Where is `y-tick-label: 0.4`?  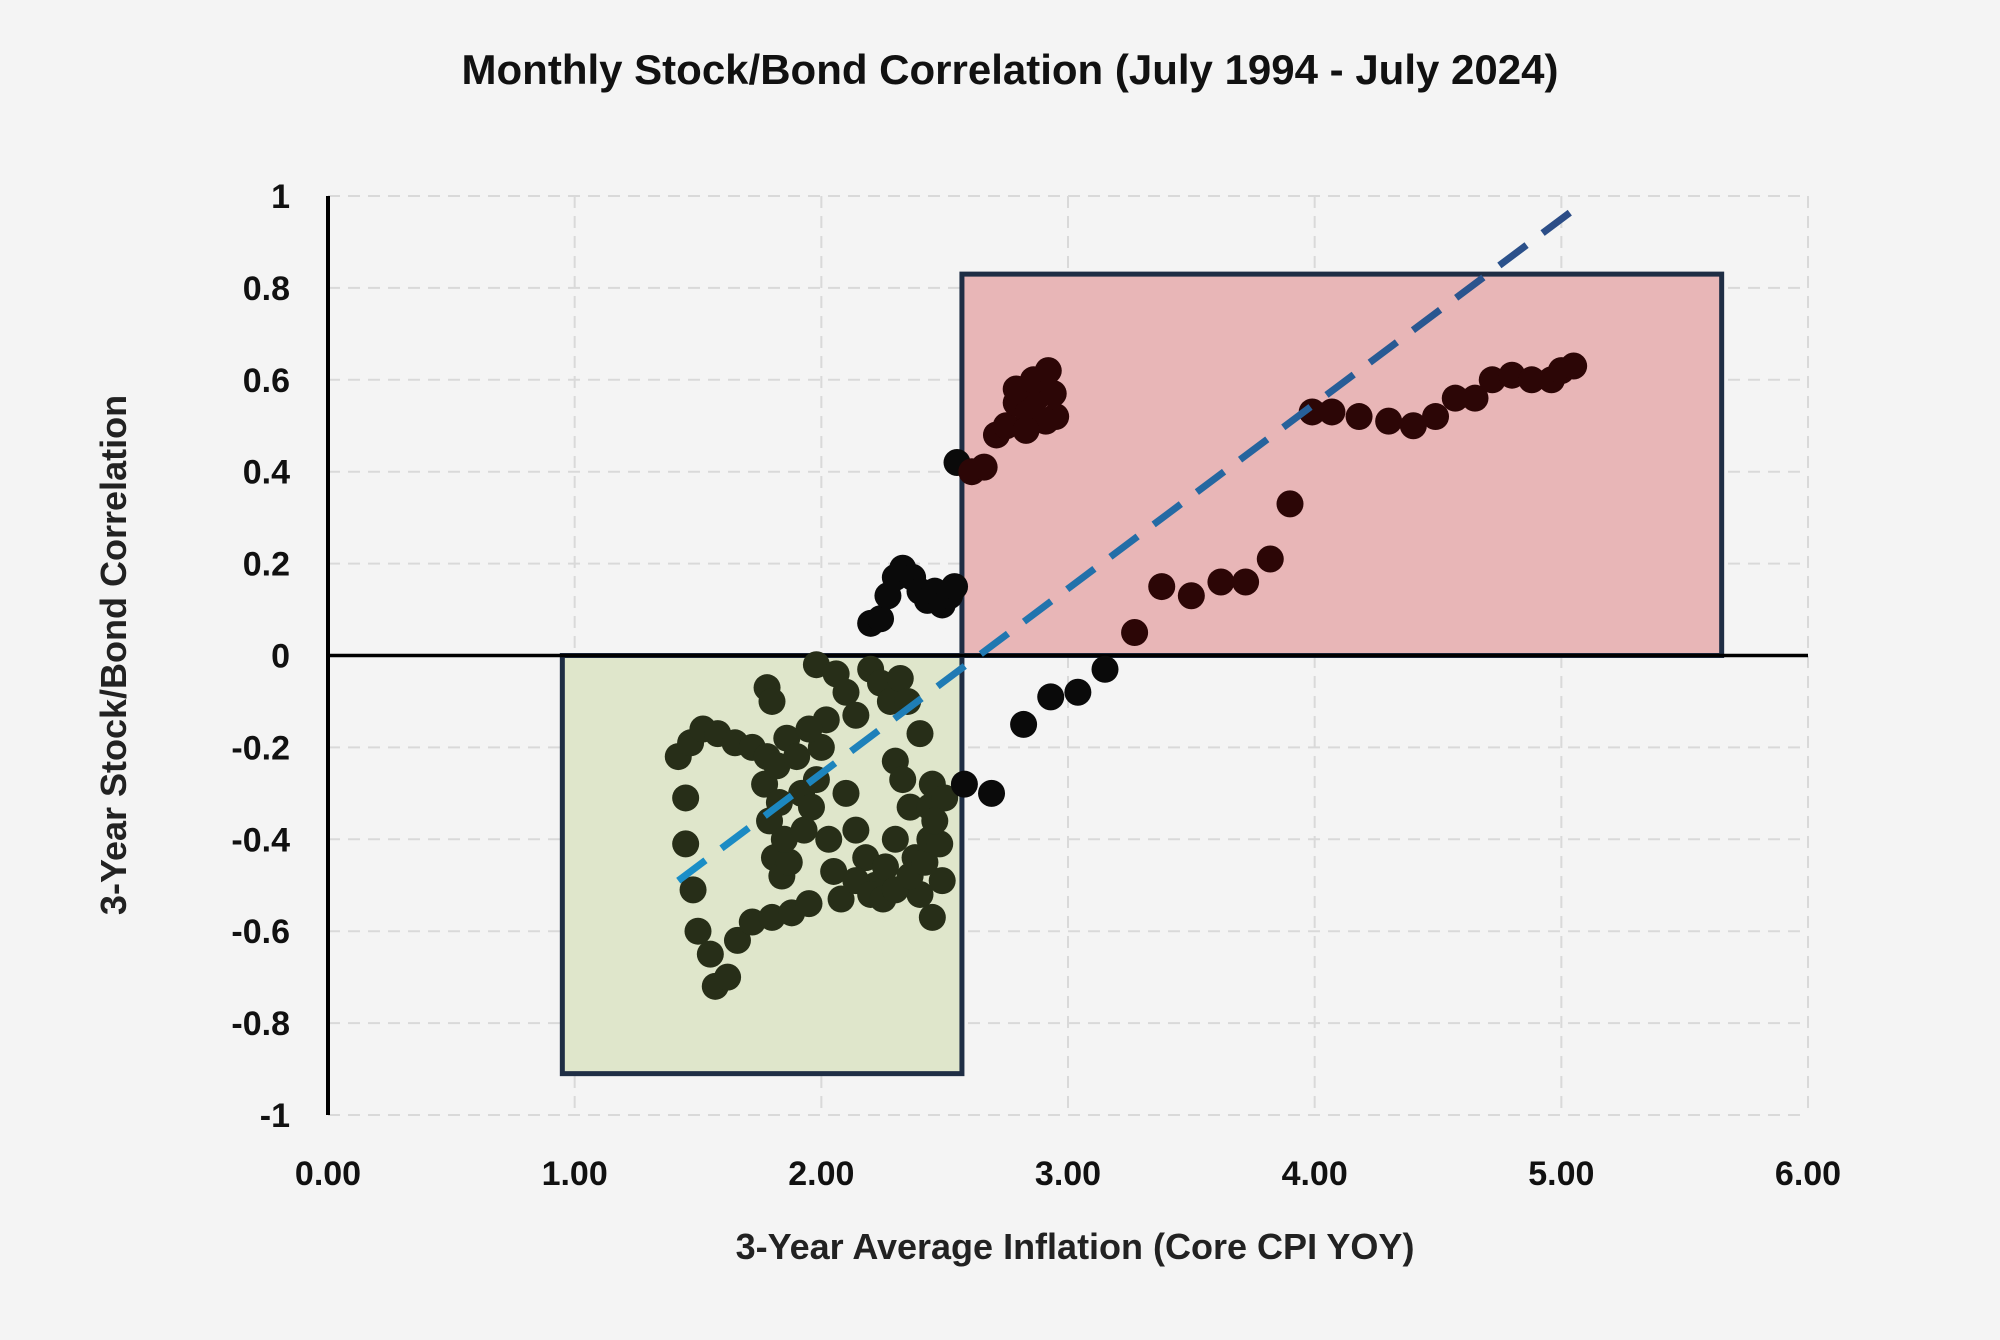
y-tick-label: 0.4 is located at coordinates (266, 473).